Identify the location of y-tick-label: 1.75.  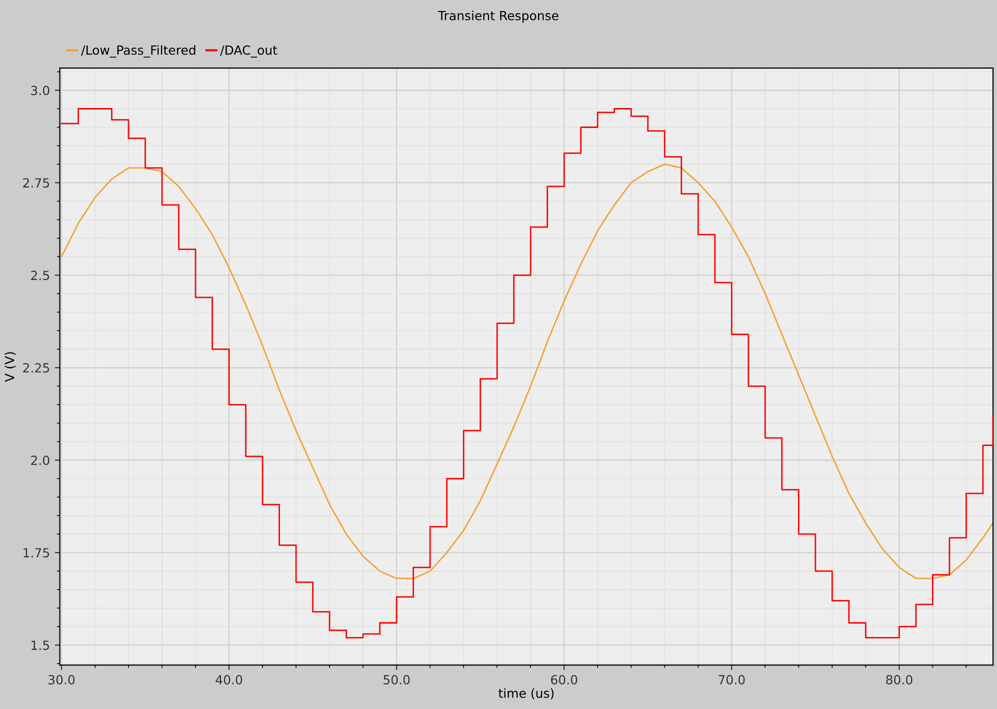
(37, 553).